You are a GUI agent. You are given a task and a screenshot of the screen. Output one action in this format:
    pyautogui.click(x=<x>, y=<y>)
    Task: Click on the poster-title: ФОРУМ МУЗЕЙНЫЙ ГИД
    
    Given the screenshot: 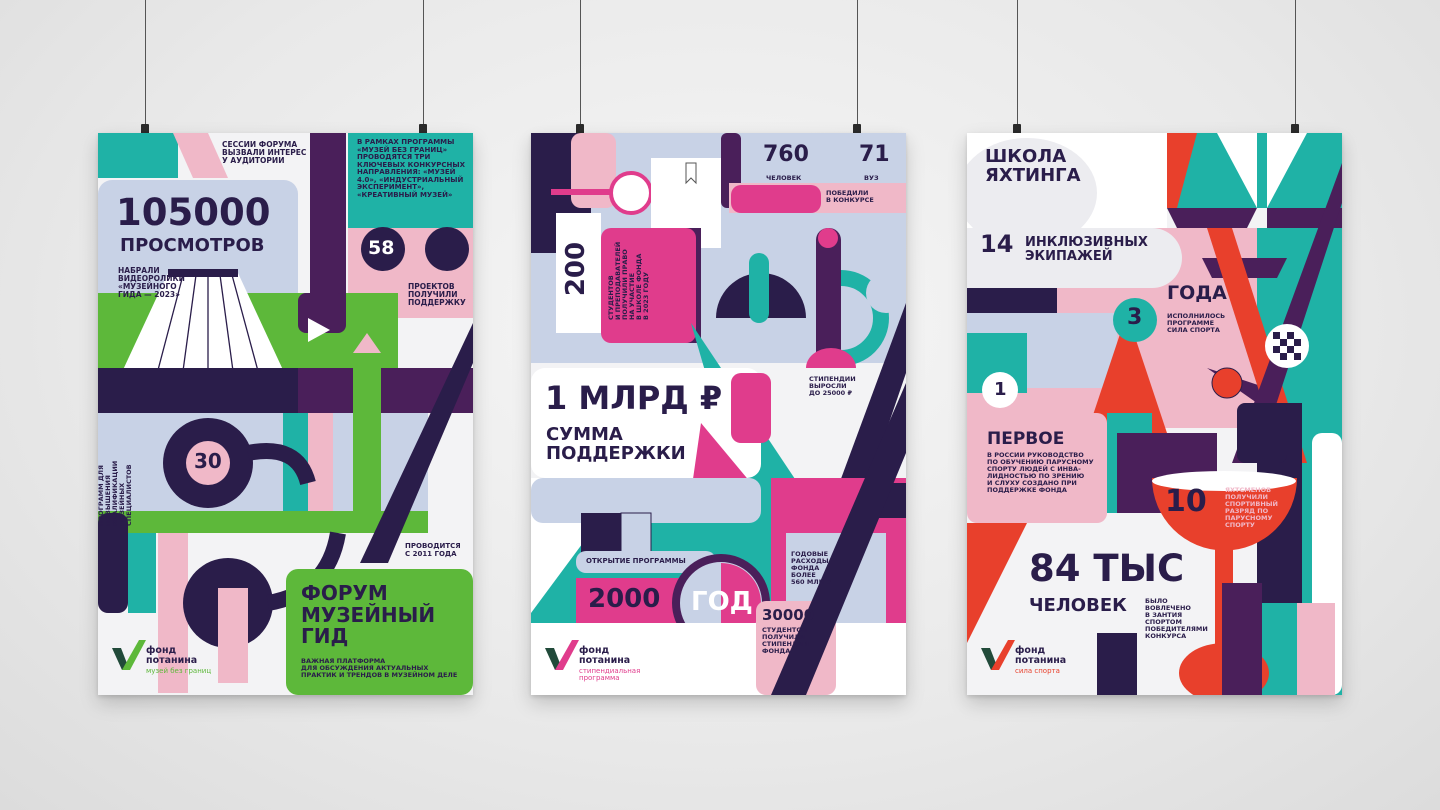 What is the action you would take?
    pyautogui.click(x=368, y=615)
    